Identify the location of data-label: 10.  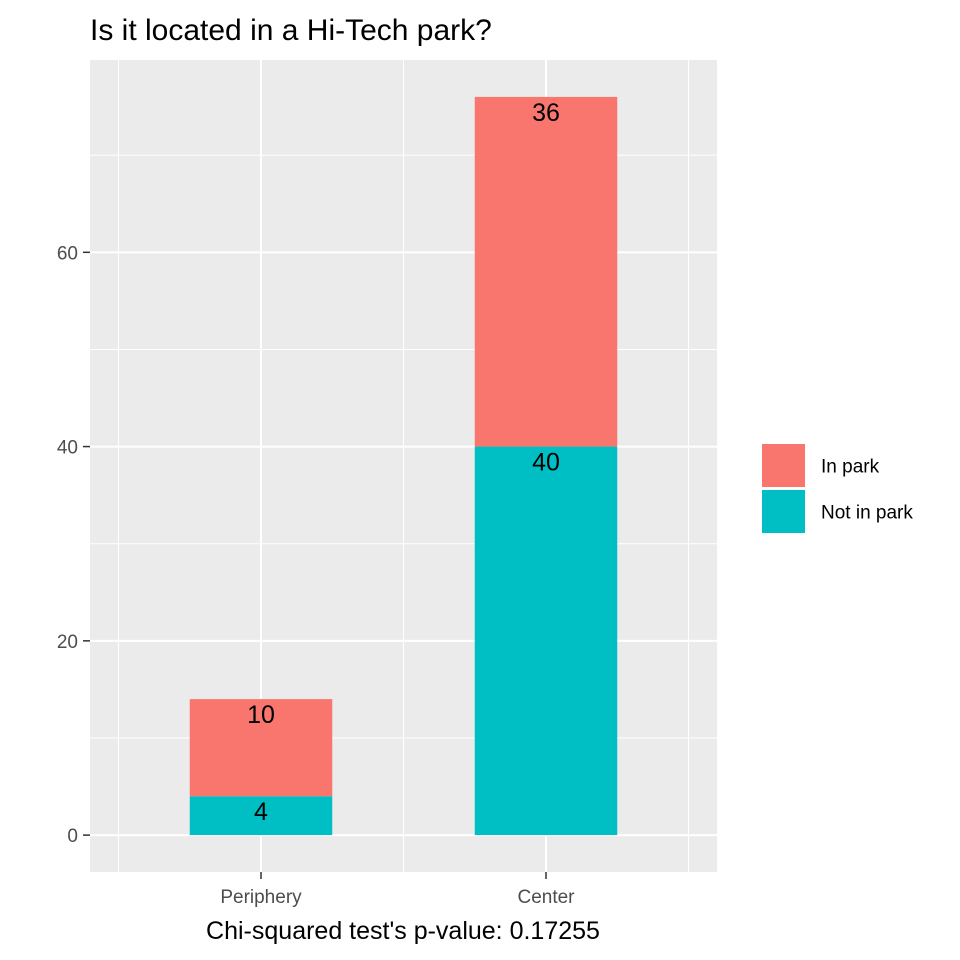
(261, 715).